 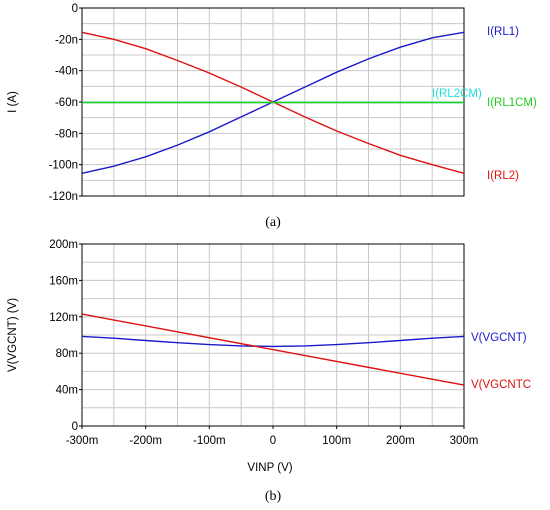 What do you see at coordinates (145, 441) in the screenshot?
I see `x-tick-label: -200m` at bounding box center [145, 441].